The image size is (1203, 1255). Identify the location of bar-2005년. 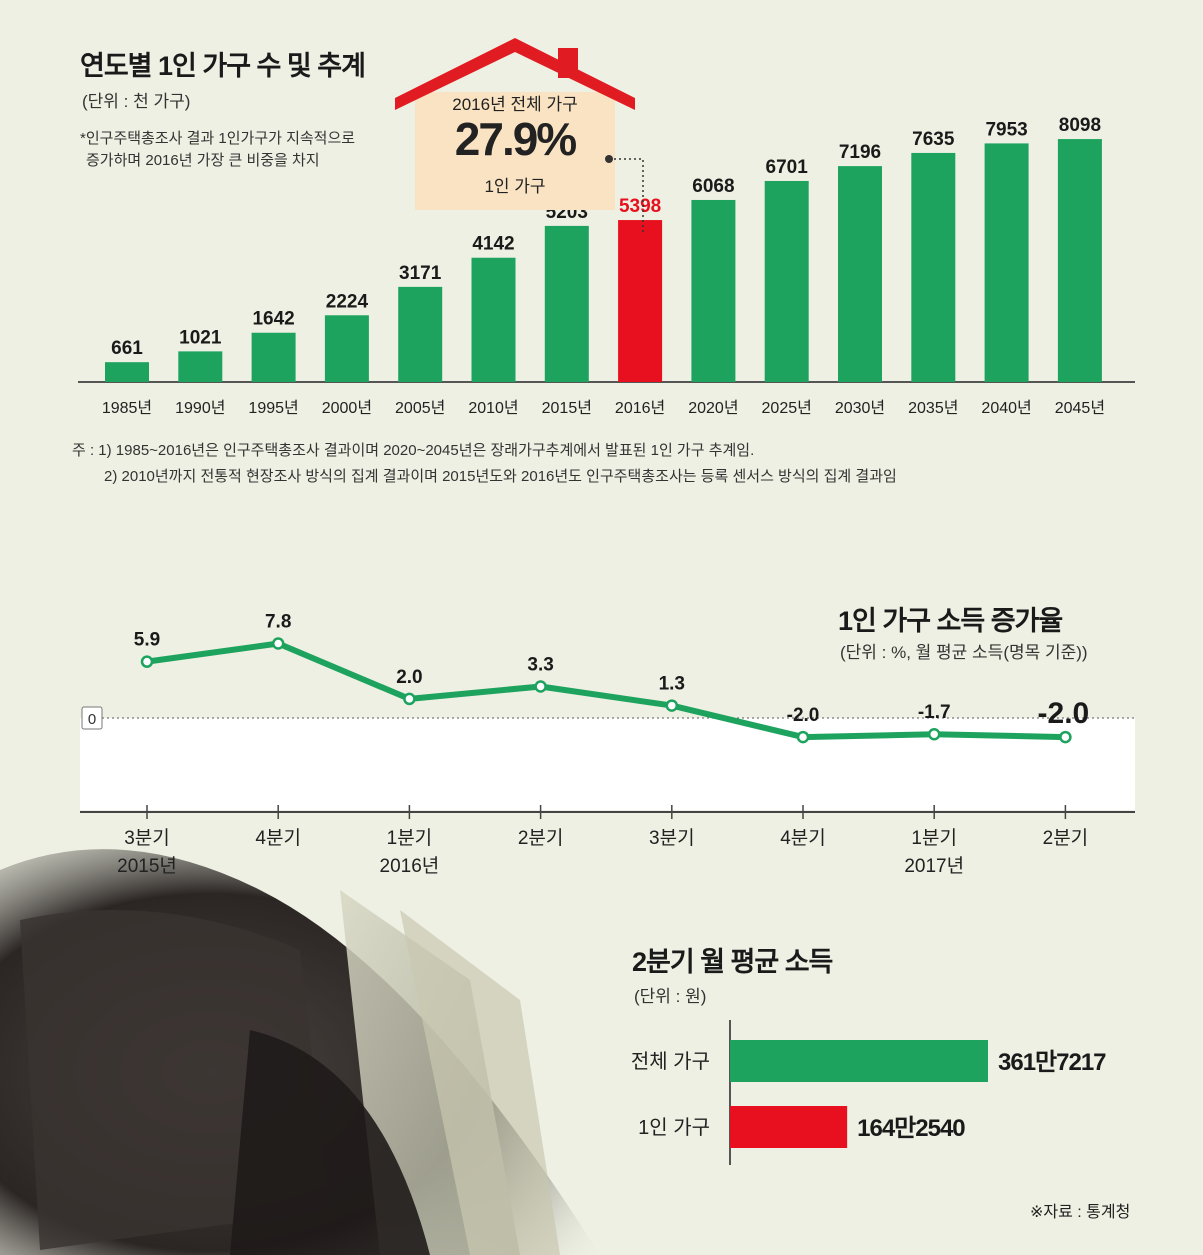
(420, 334).